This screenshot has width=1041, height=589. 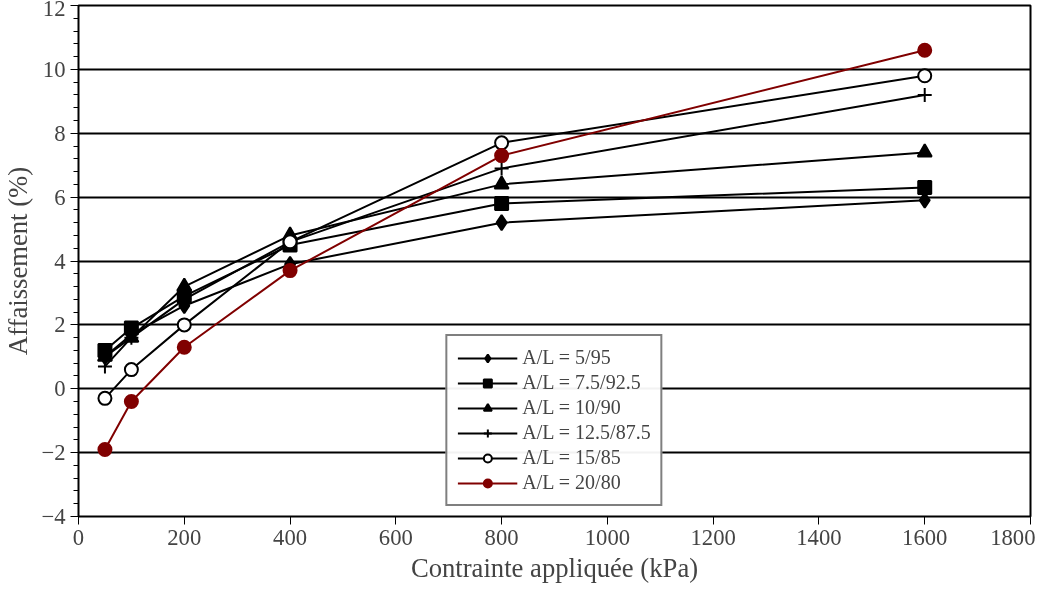 I want to click on x-tick-label: 1200, so click(x=713, y=537).